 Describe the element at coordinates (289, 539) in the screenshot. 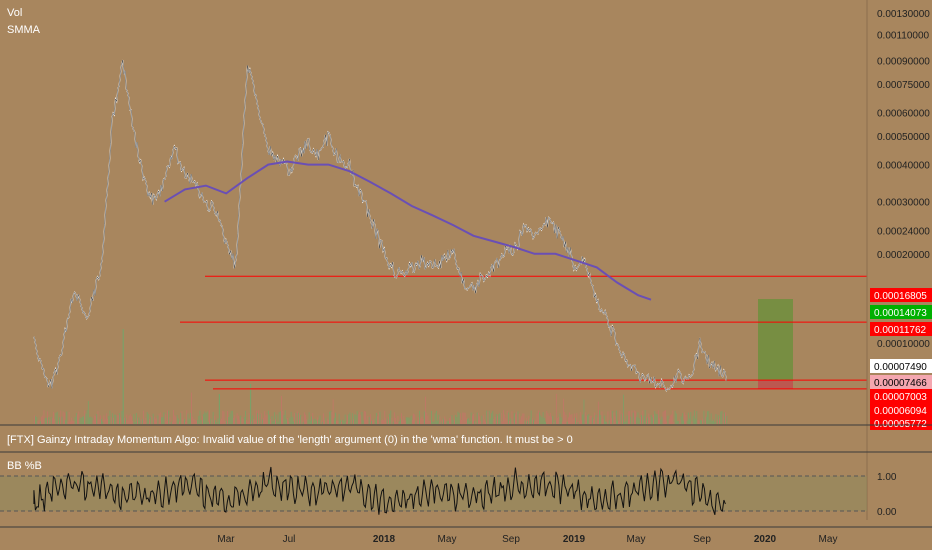

I see `time-axis-label: Jul` at that location.